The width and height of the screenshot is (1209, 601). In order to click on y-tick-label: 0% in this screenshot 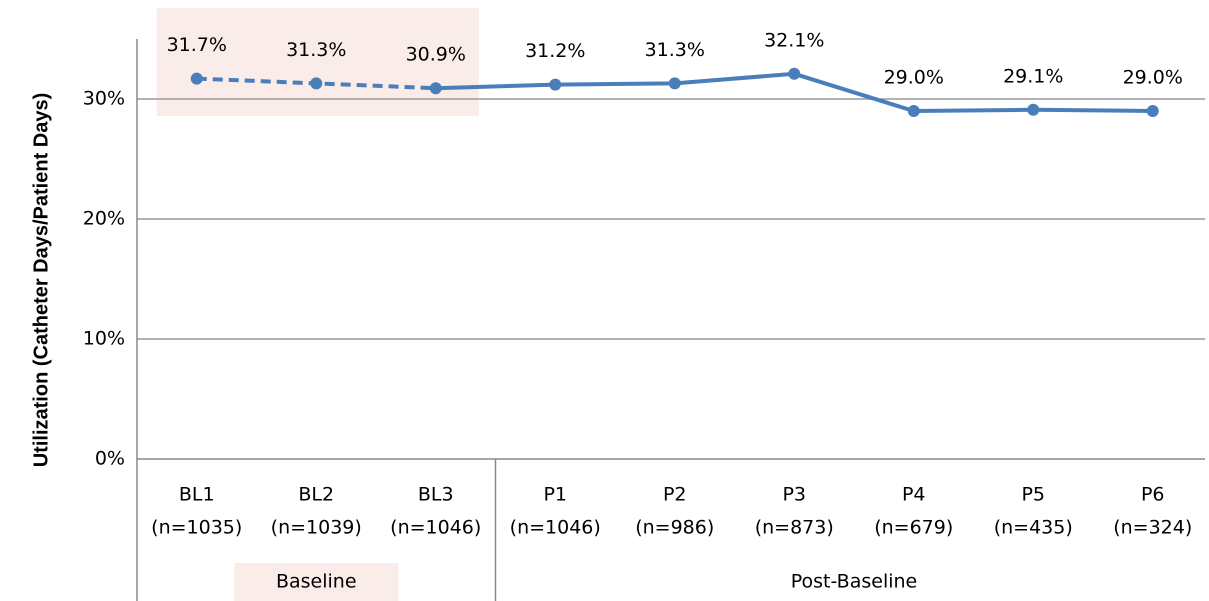, I will do `click(110, 459)`.